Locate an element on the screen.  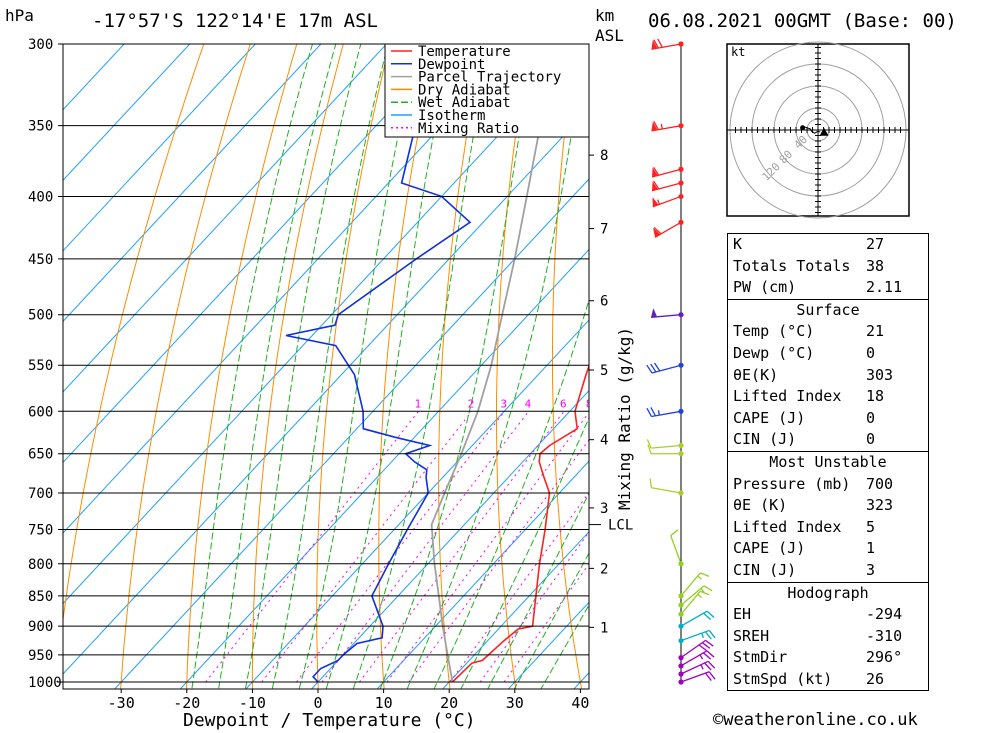
lcl-label: LCL is located at coordinates (620, 526).